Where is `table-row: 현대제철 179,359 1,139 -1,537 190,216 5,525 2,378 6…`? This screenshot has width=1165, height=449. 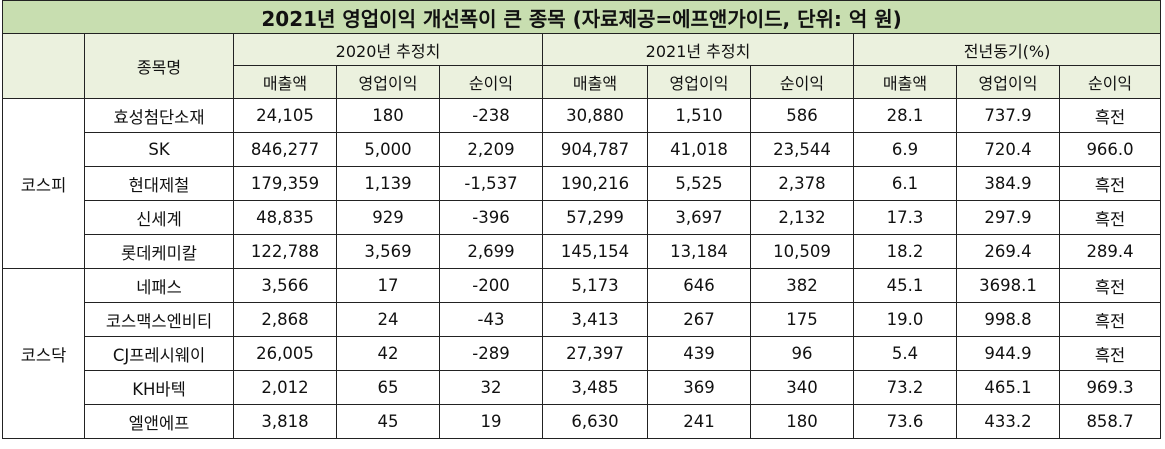 table-row: 현대제철 179,359 1,139 -1,537 190,216 5,525 2,378 6… is located at coordinates (582, 183).